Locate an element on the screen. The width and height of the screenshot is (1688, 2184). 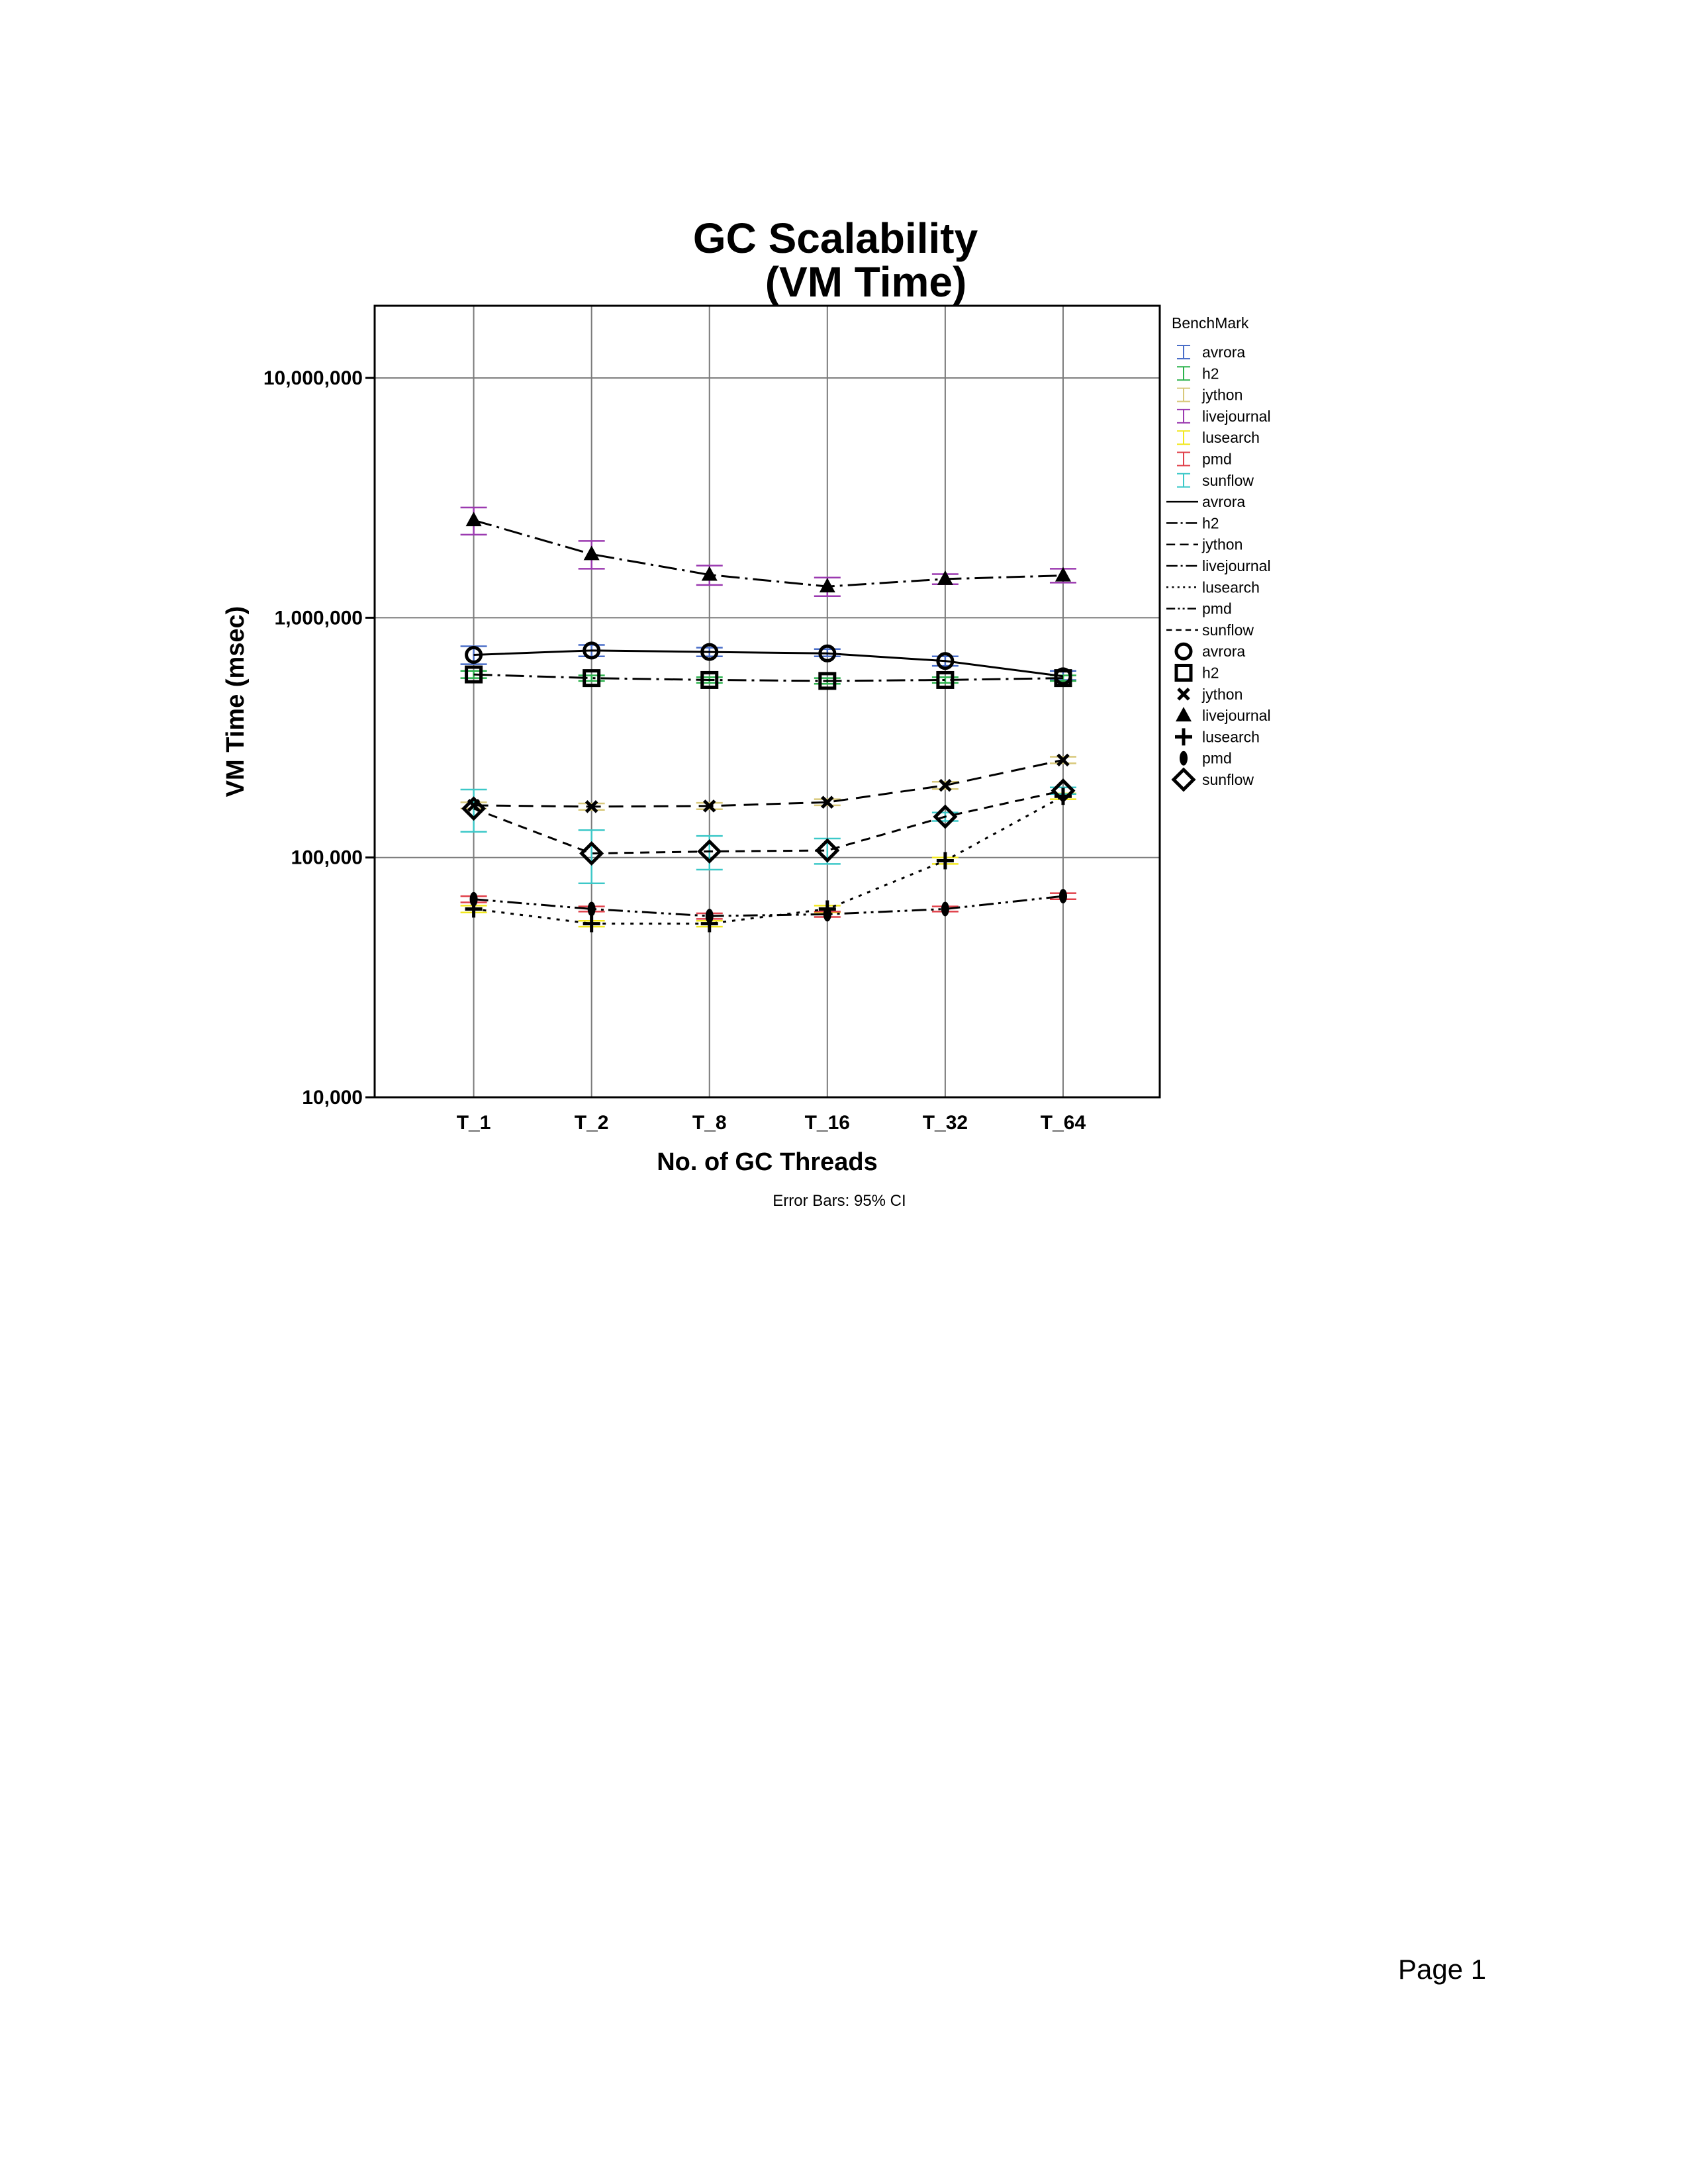
y-tick-label: 1,000,000 is located at coordinates (319, 618).